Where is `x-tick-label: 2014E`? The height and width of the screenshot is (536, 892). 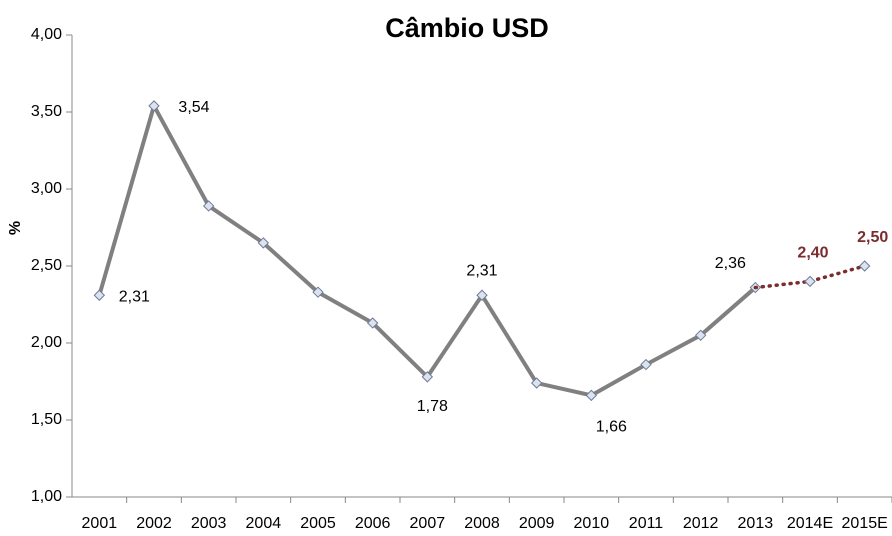
x-tick-label: 2014E is located at coordinates (810, 523).